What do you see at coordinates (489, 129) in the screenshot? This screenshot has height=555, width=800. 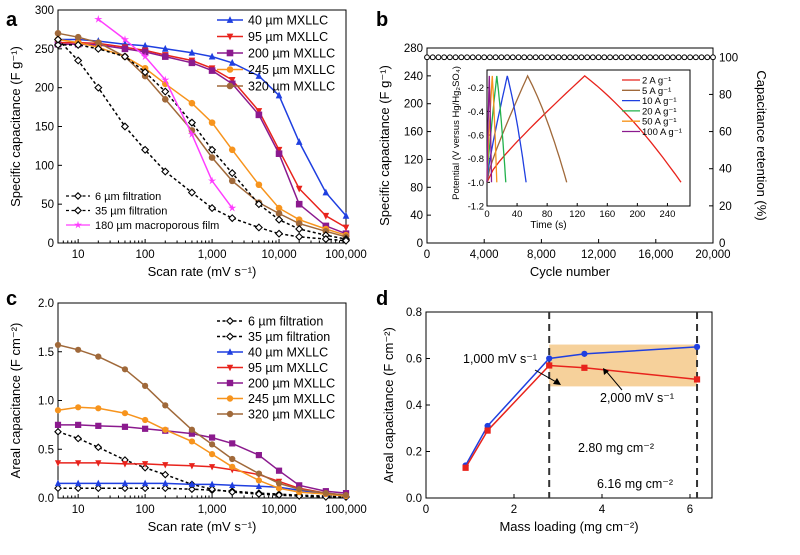 I see `gcd-curve` at bounding box center [489, 129].